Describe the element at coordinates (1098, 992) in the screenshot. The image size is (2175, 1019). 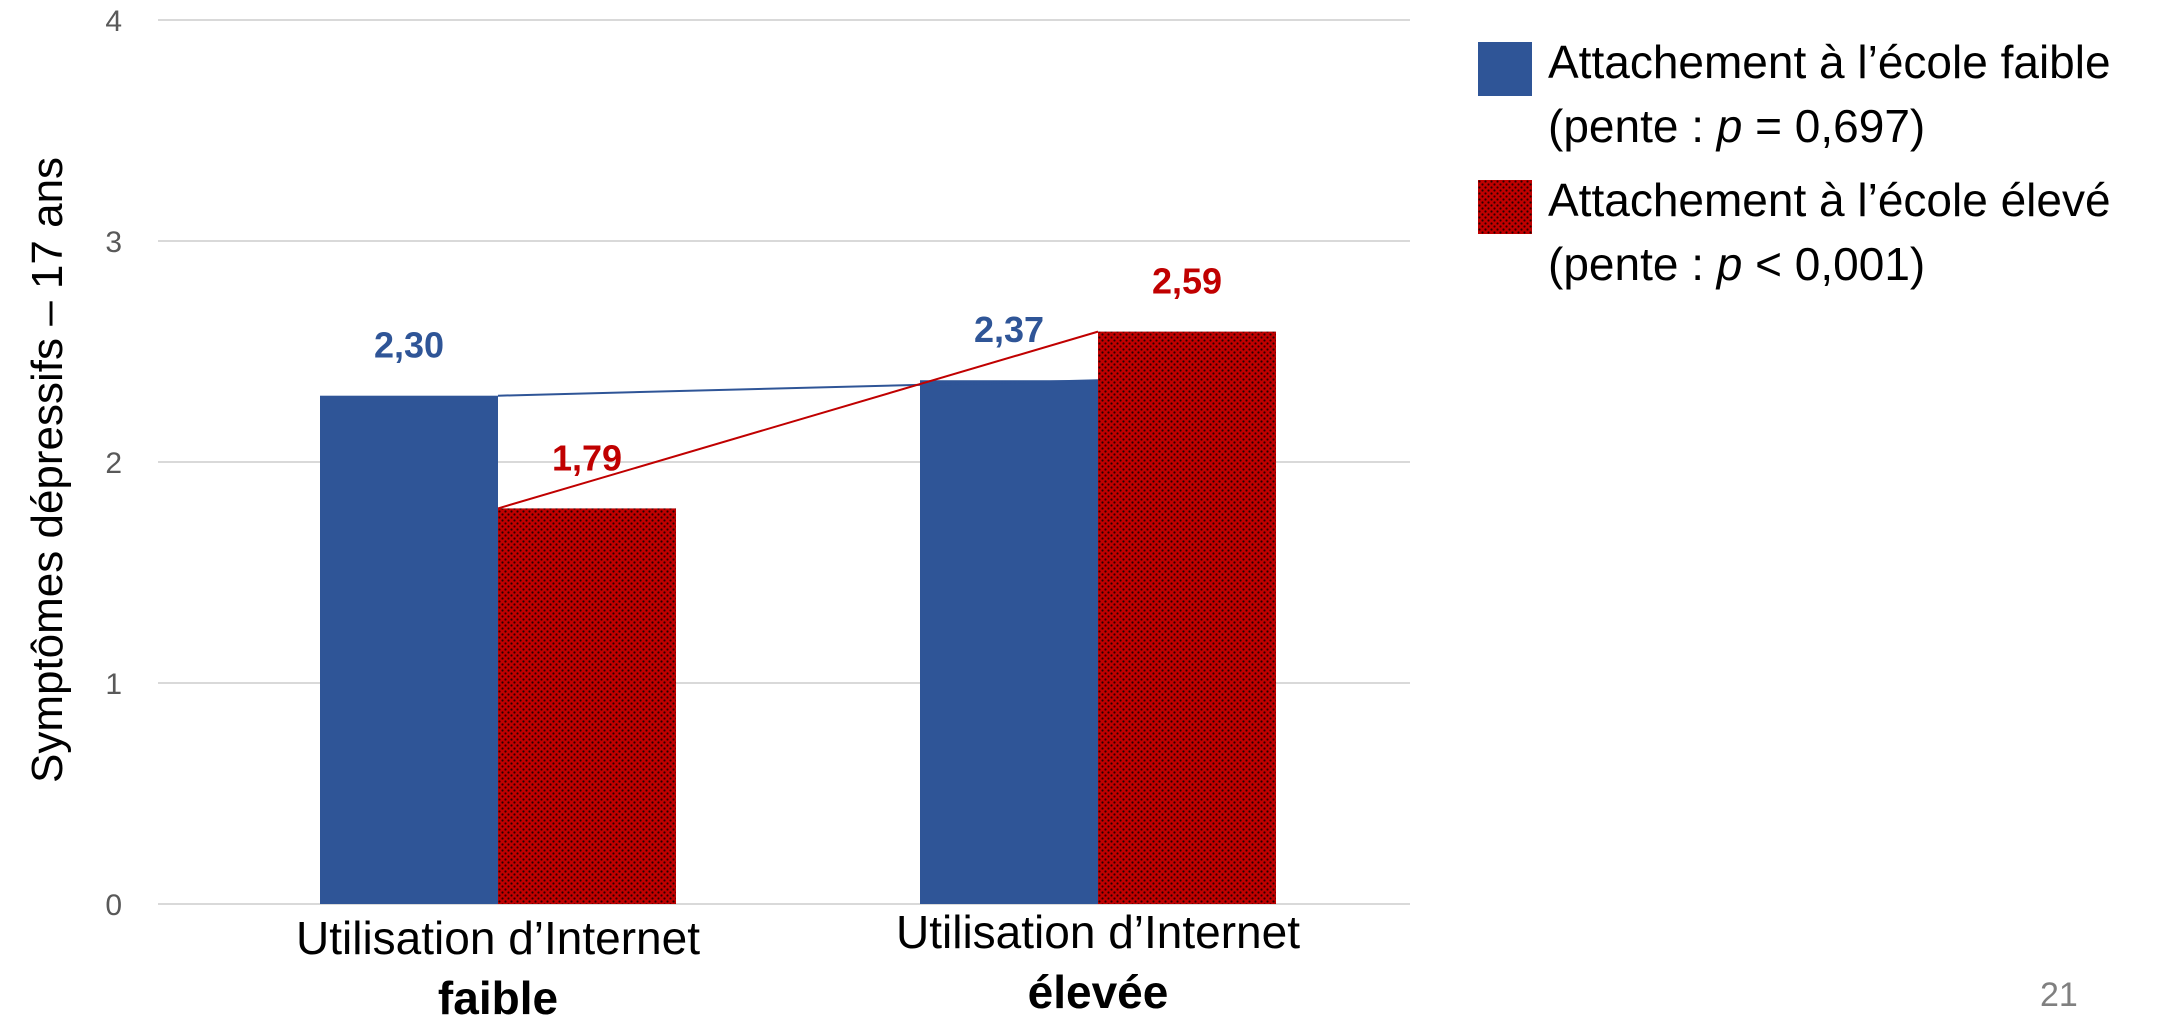
I see `x-category-label-emphasis: élevée` at that location.